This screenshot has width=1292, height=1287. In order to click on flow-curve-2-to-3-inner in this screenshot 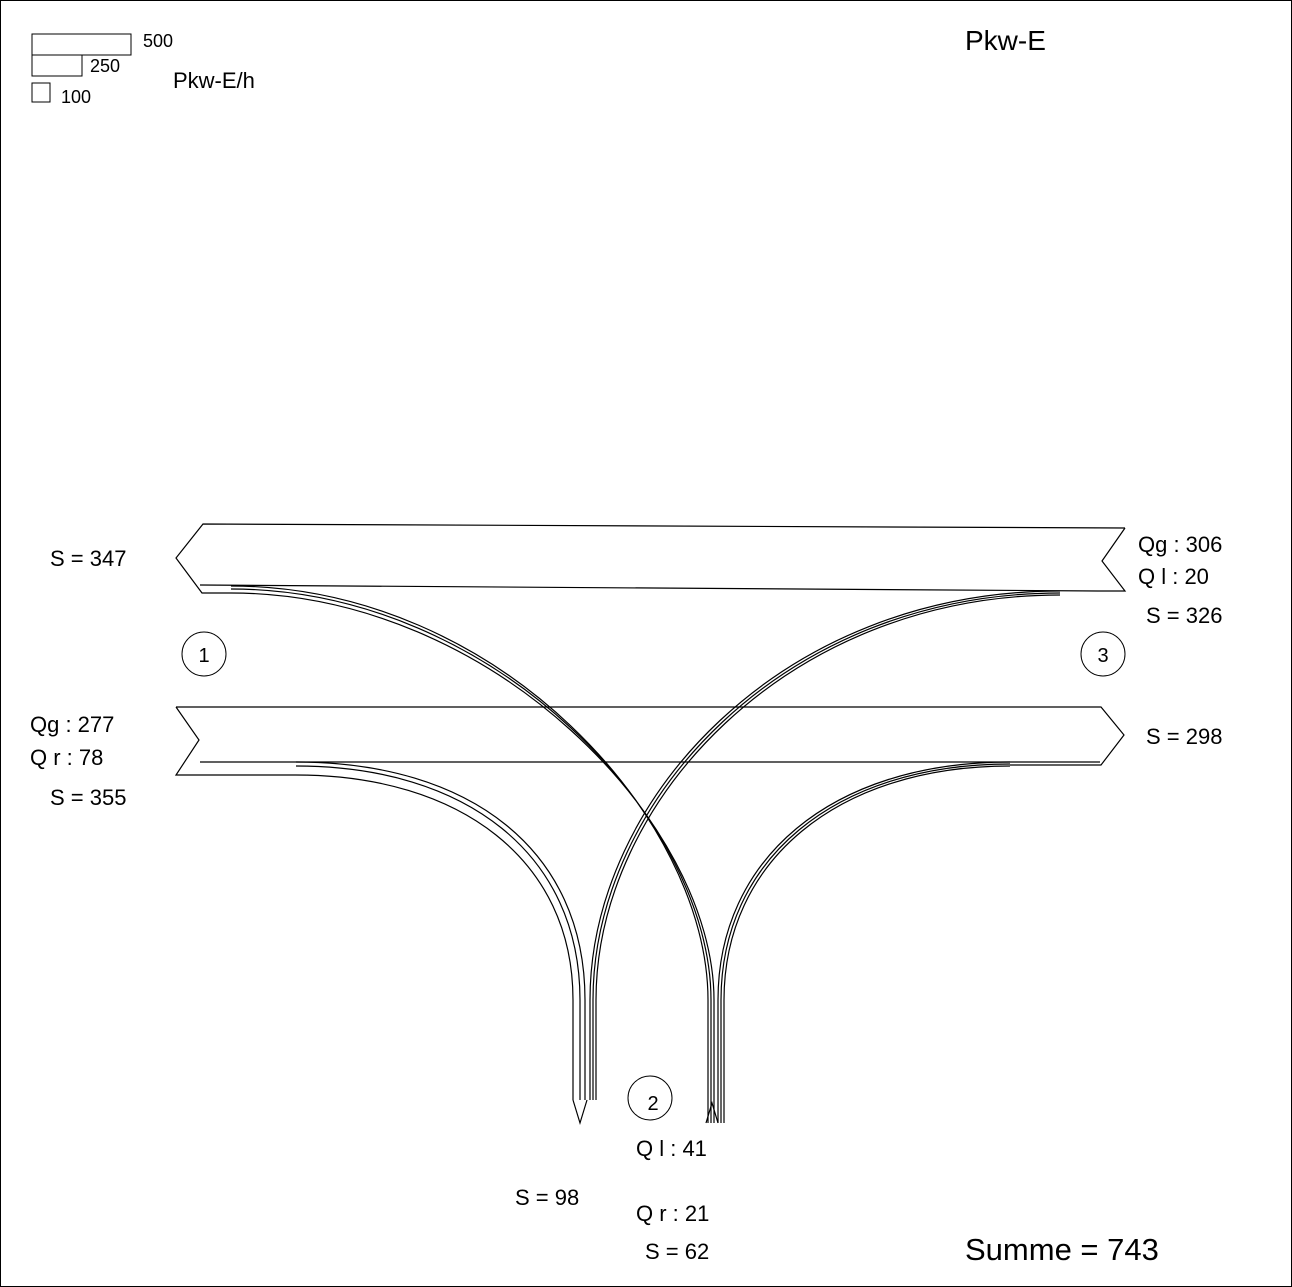, I will do `click(865, 943)`.